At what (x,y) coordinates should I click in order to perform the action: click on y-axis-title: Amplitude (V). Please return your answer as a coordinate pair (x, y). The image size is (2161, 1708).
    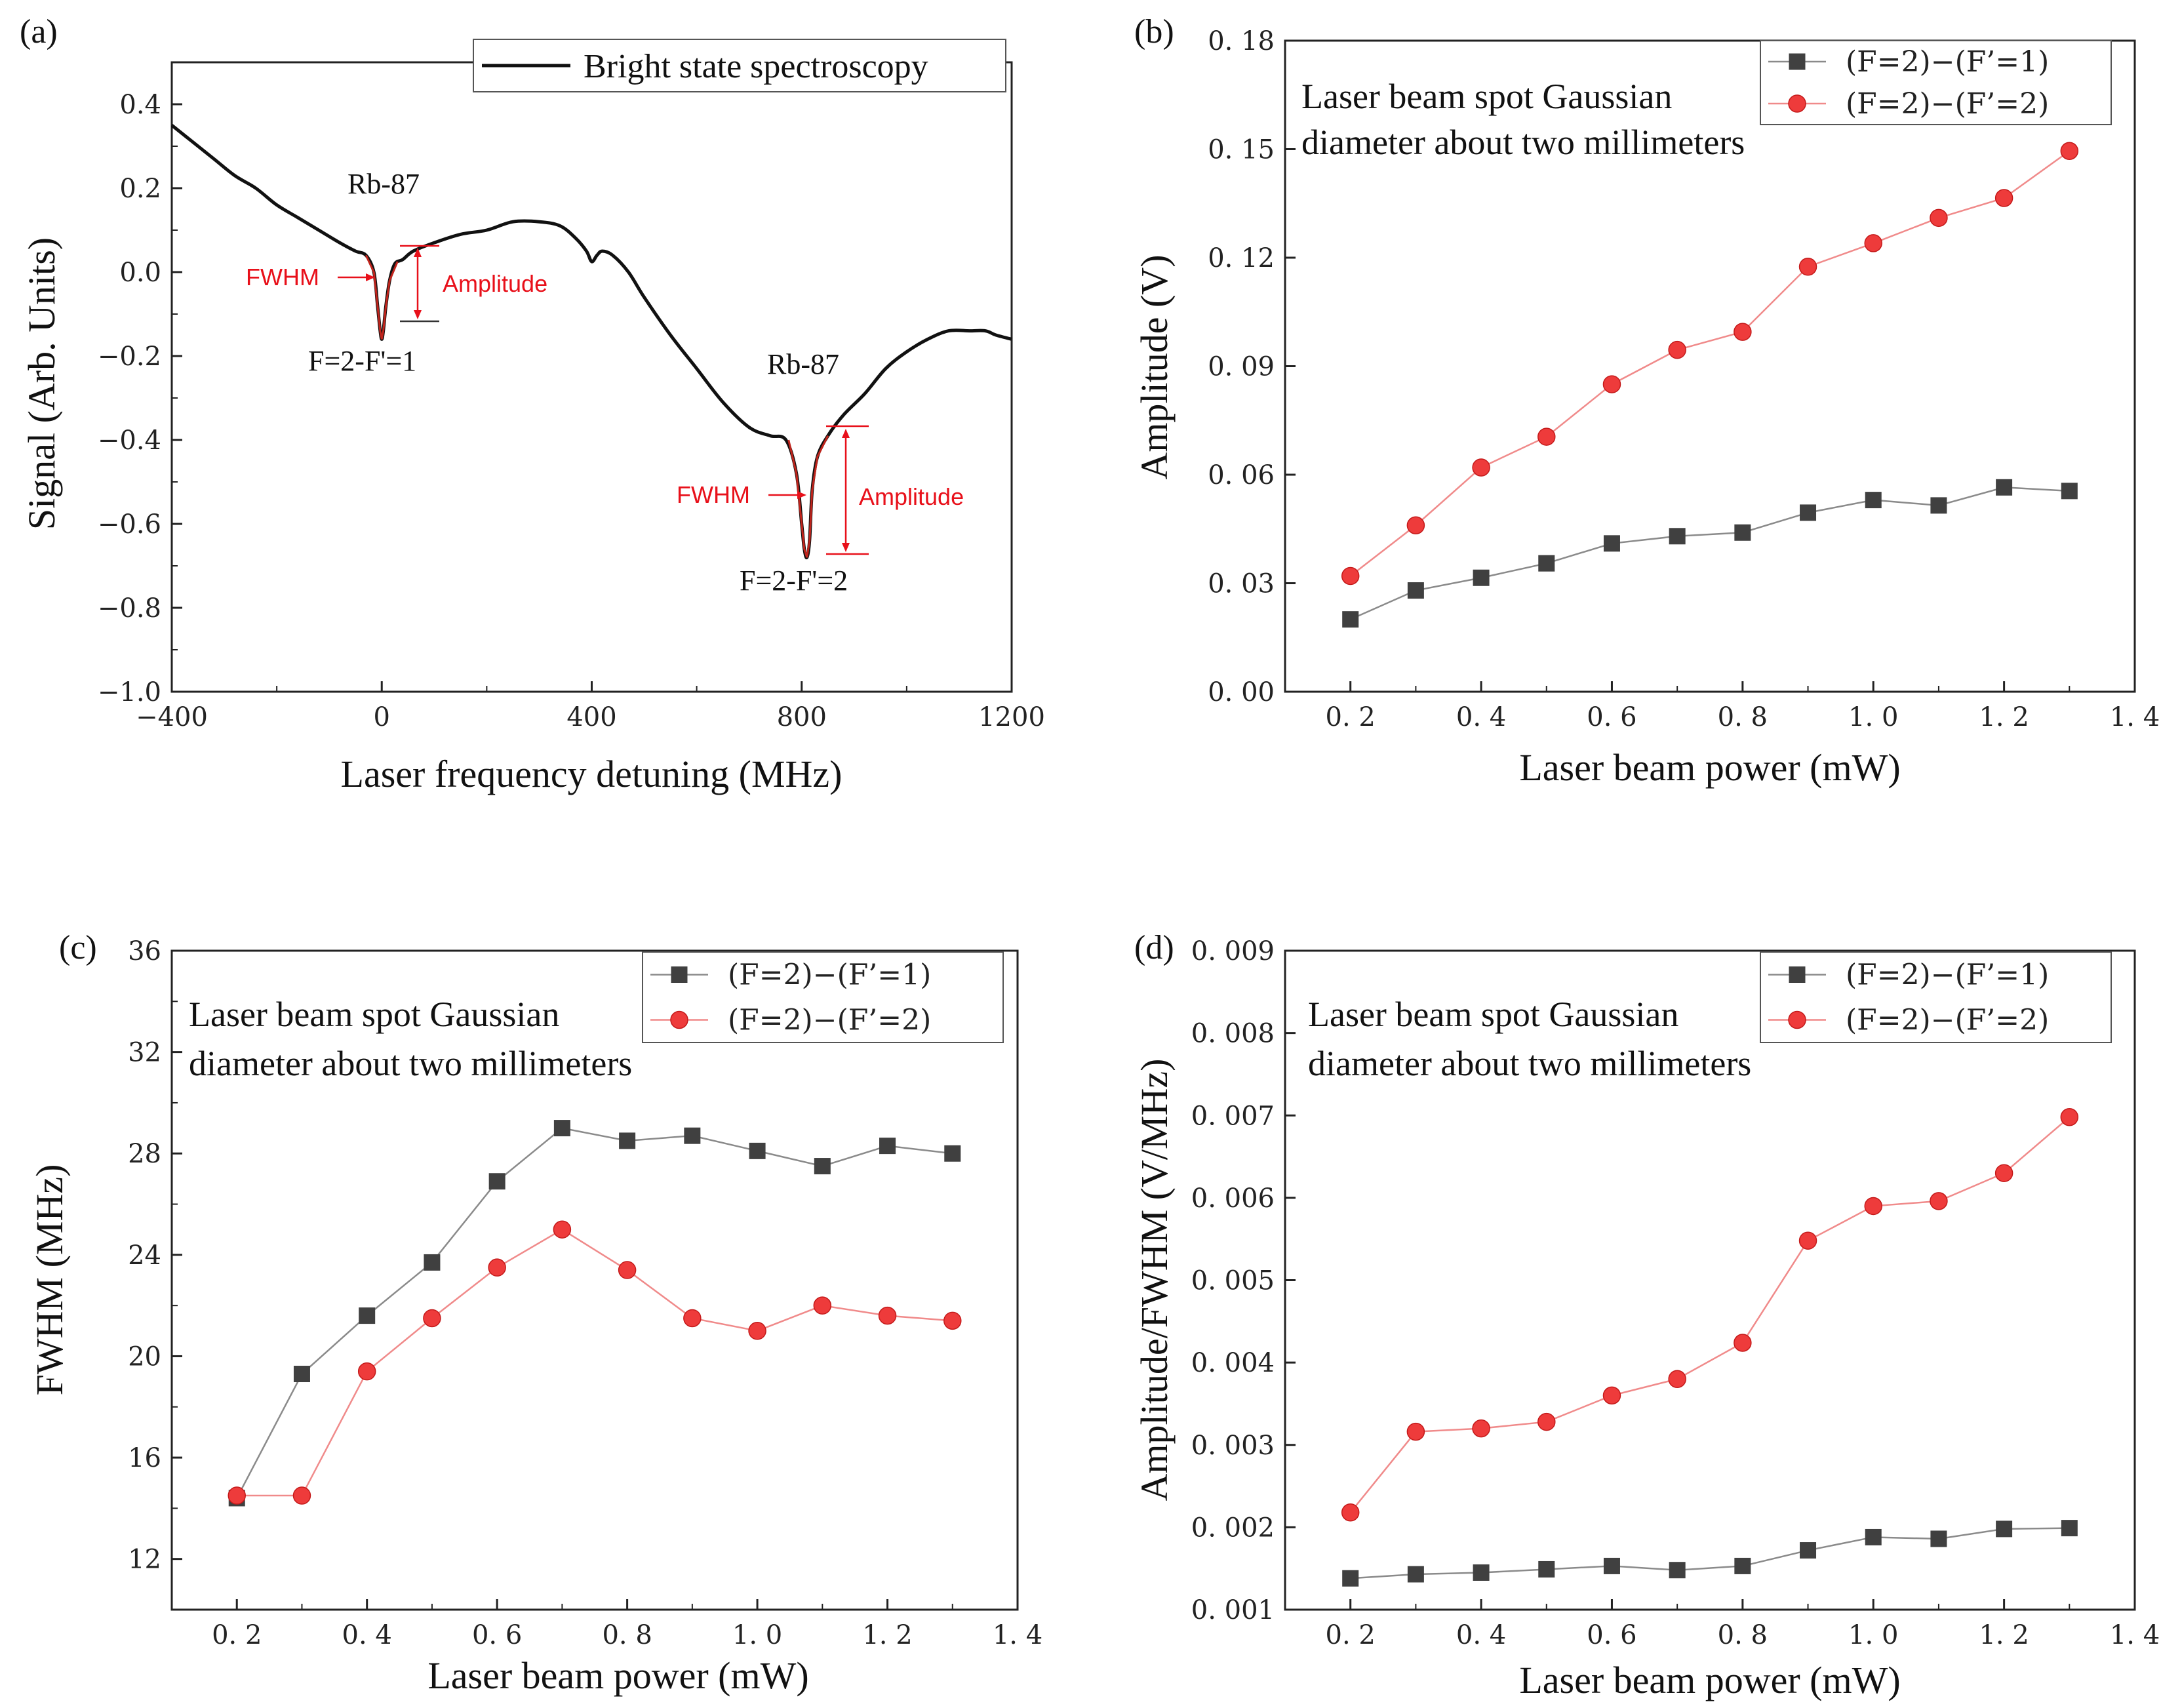
    Looking at the image, I should click on (1154, 366).